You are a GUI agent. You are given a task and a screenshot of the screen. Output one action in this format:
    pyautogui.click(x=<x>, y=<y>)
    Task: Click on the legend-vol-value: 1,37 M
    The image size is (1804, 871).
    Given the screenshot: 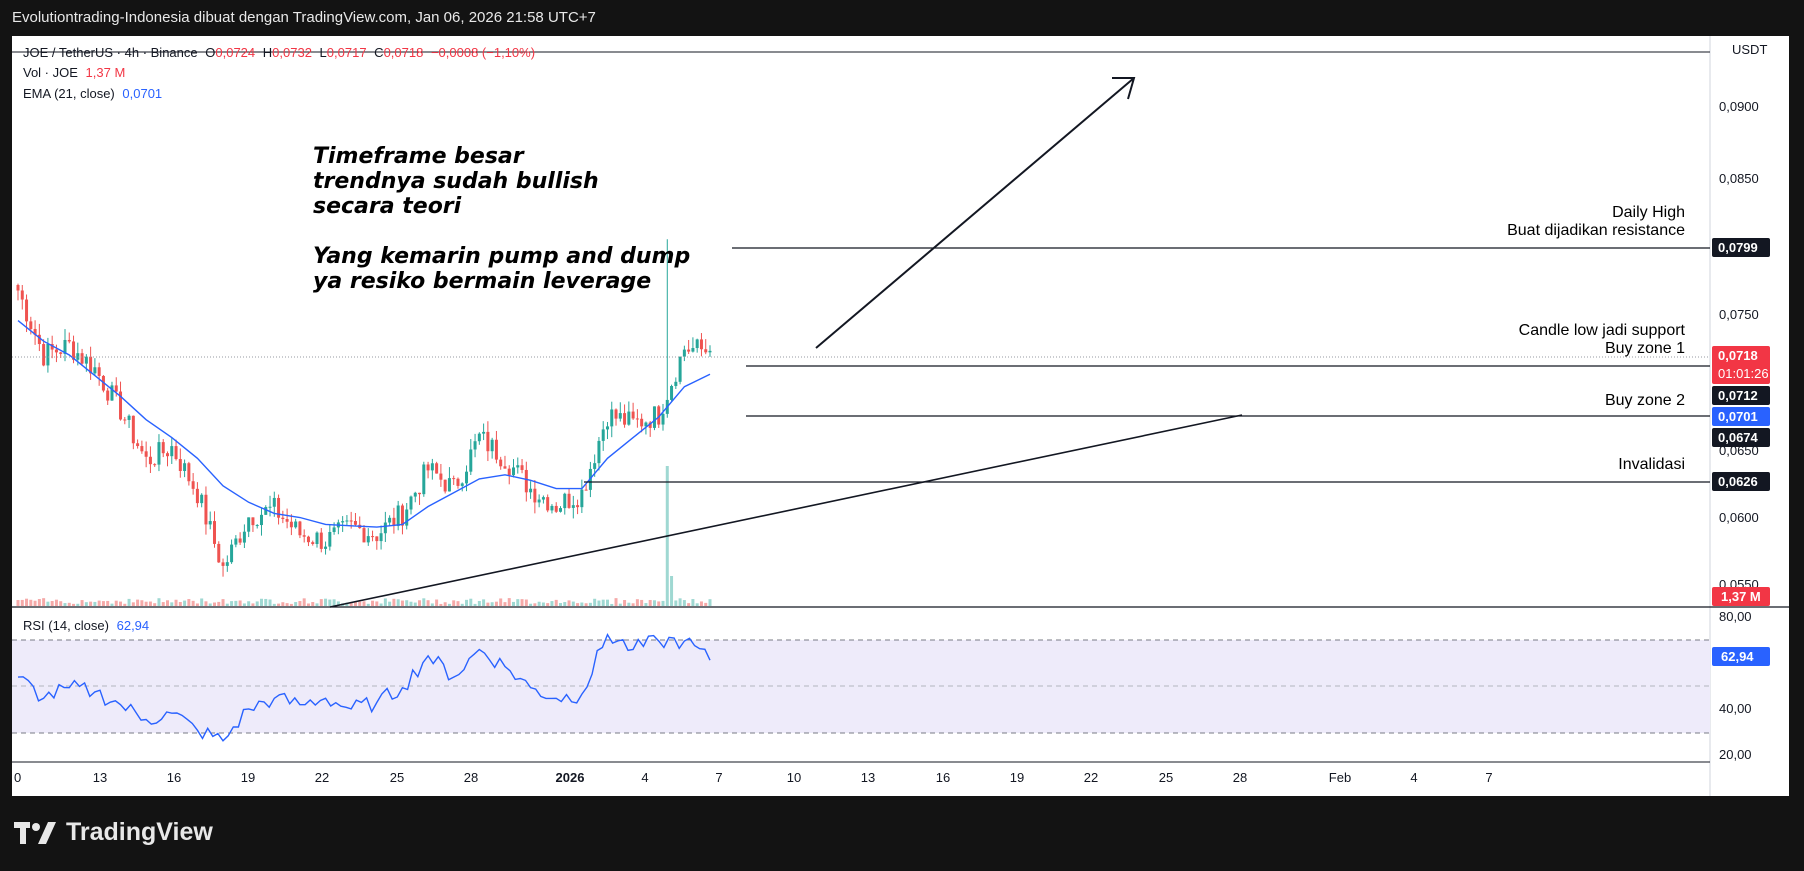 What is the action you would take?
    pyautogui.click(x=105, y=72)
    